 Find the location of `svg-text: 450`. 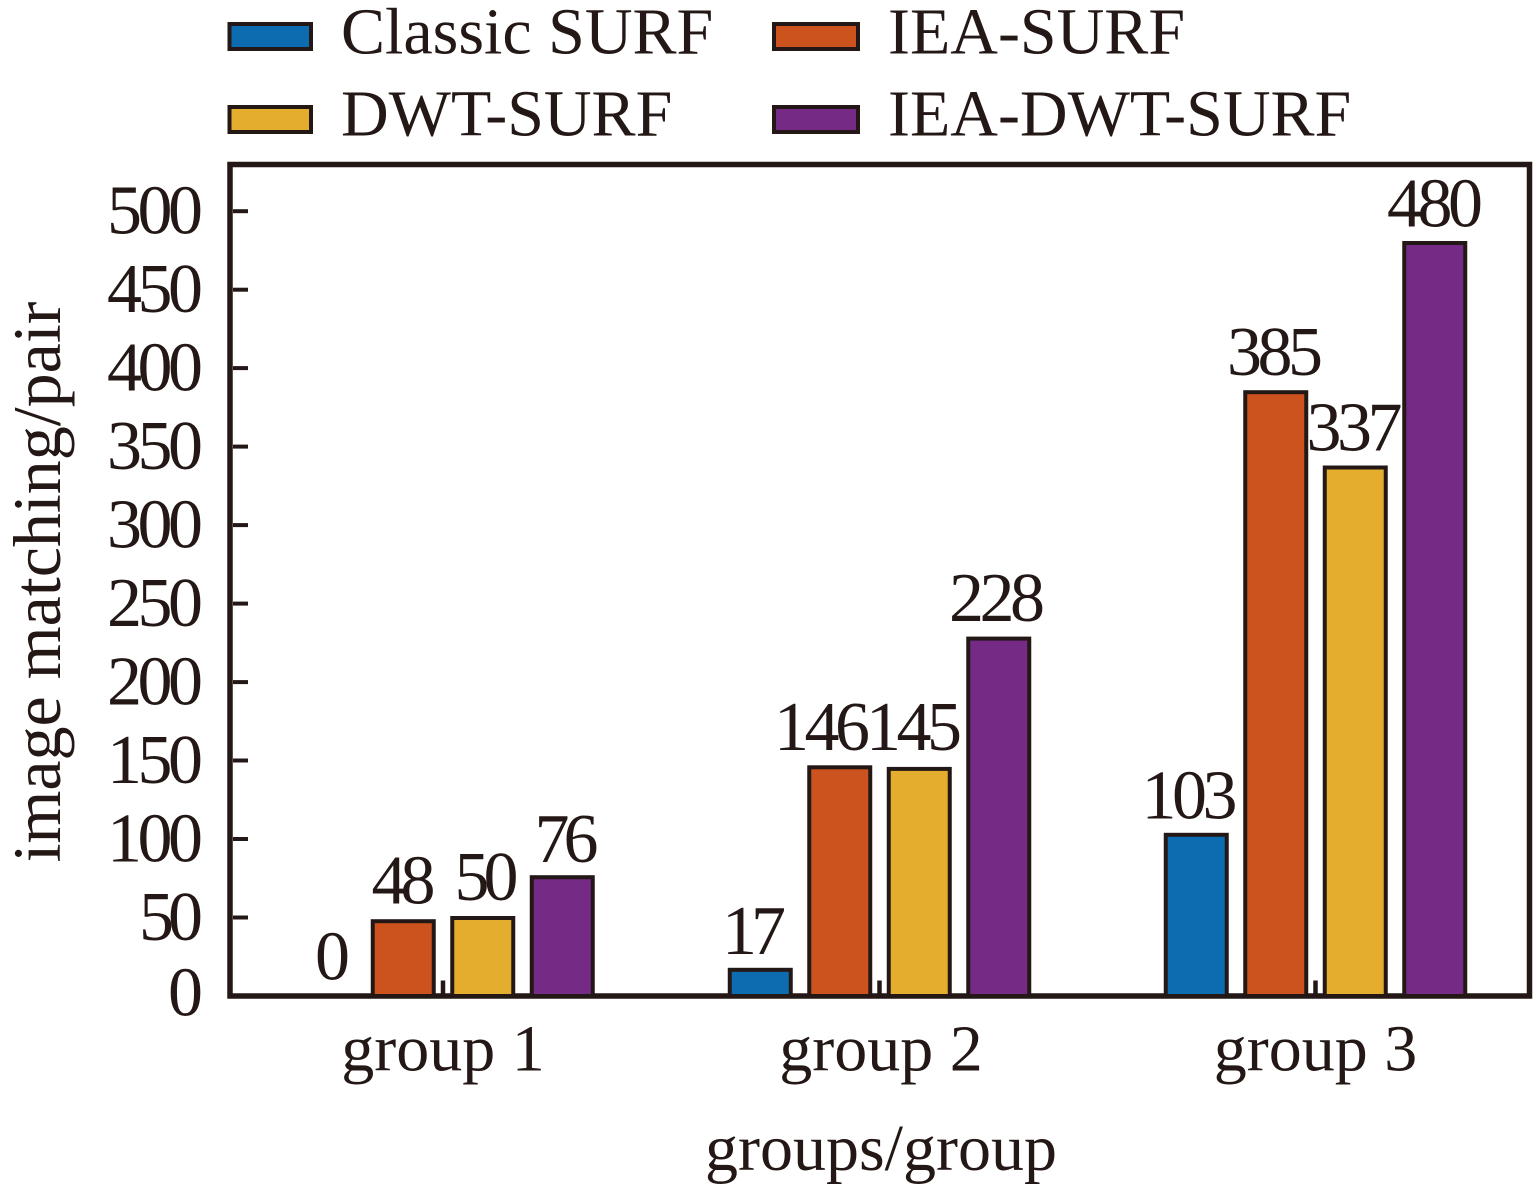

svg-text: 450 is located at coordinates (155, 289).